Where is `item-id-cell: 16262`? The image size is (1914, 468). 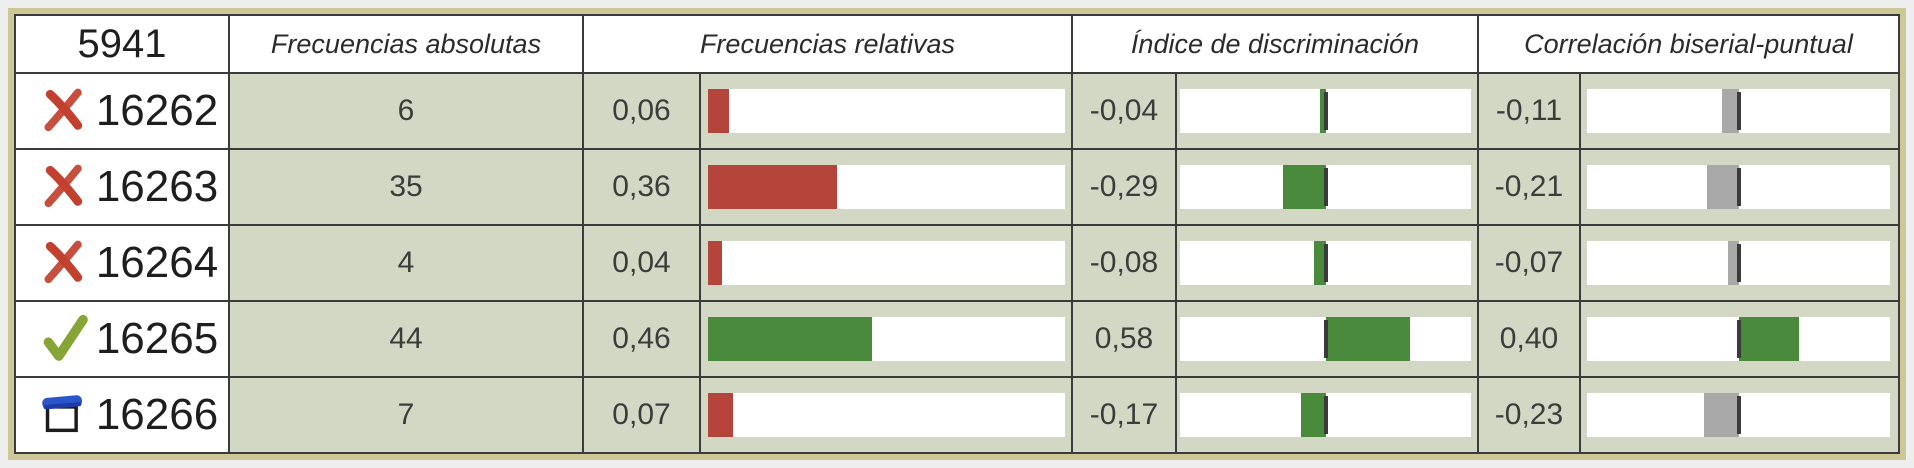 item-id-cell: 16262 is located at coordinates (122, 111).